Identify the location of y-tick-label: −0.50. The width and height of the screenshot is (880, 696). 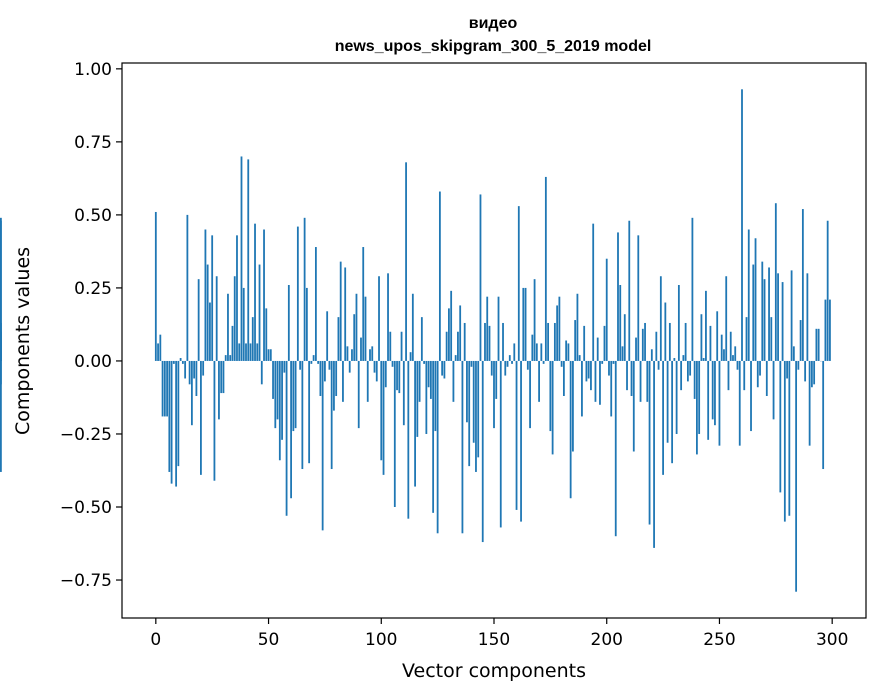
(86, 508).